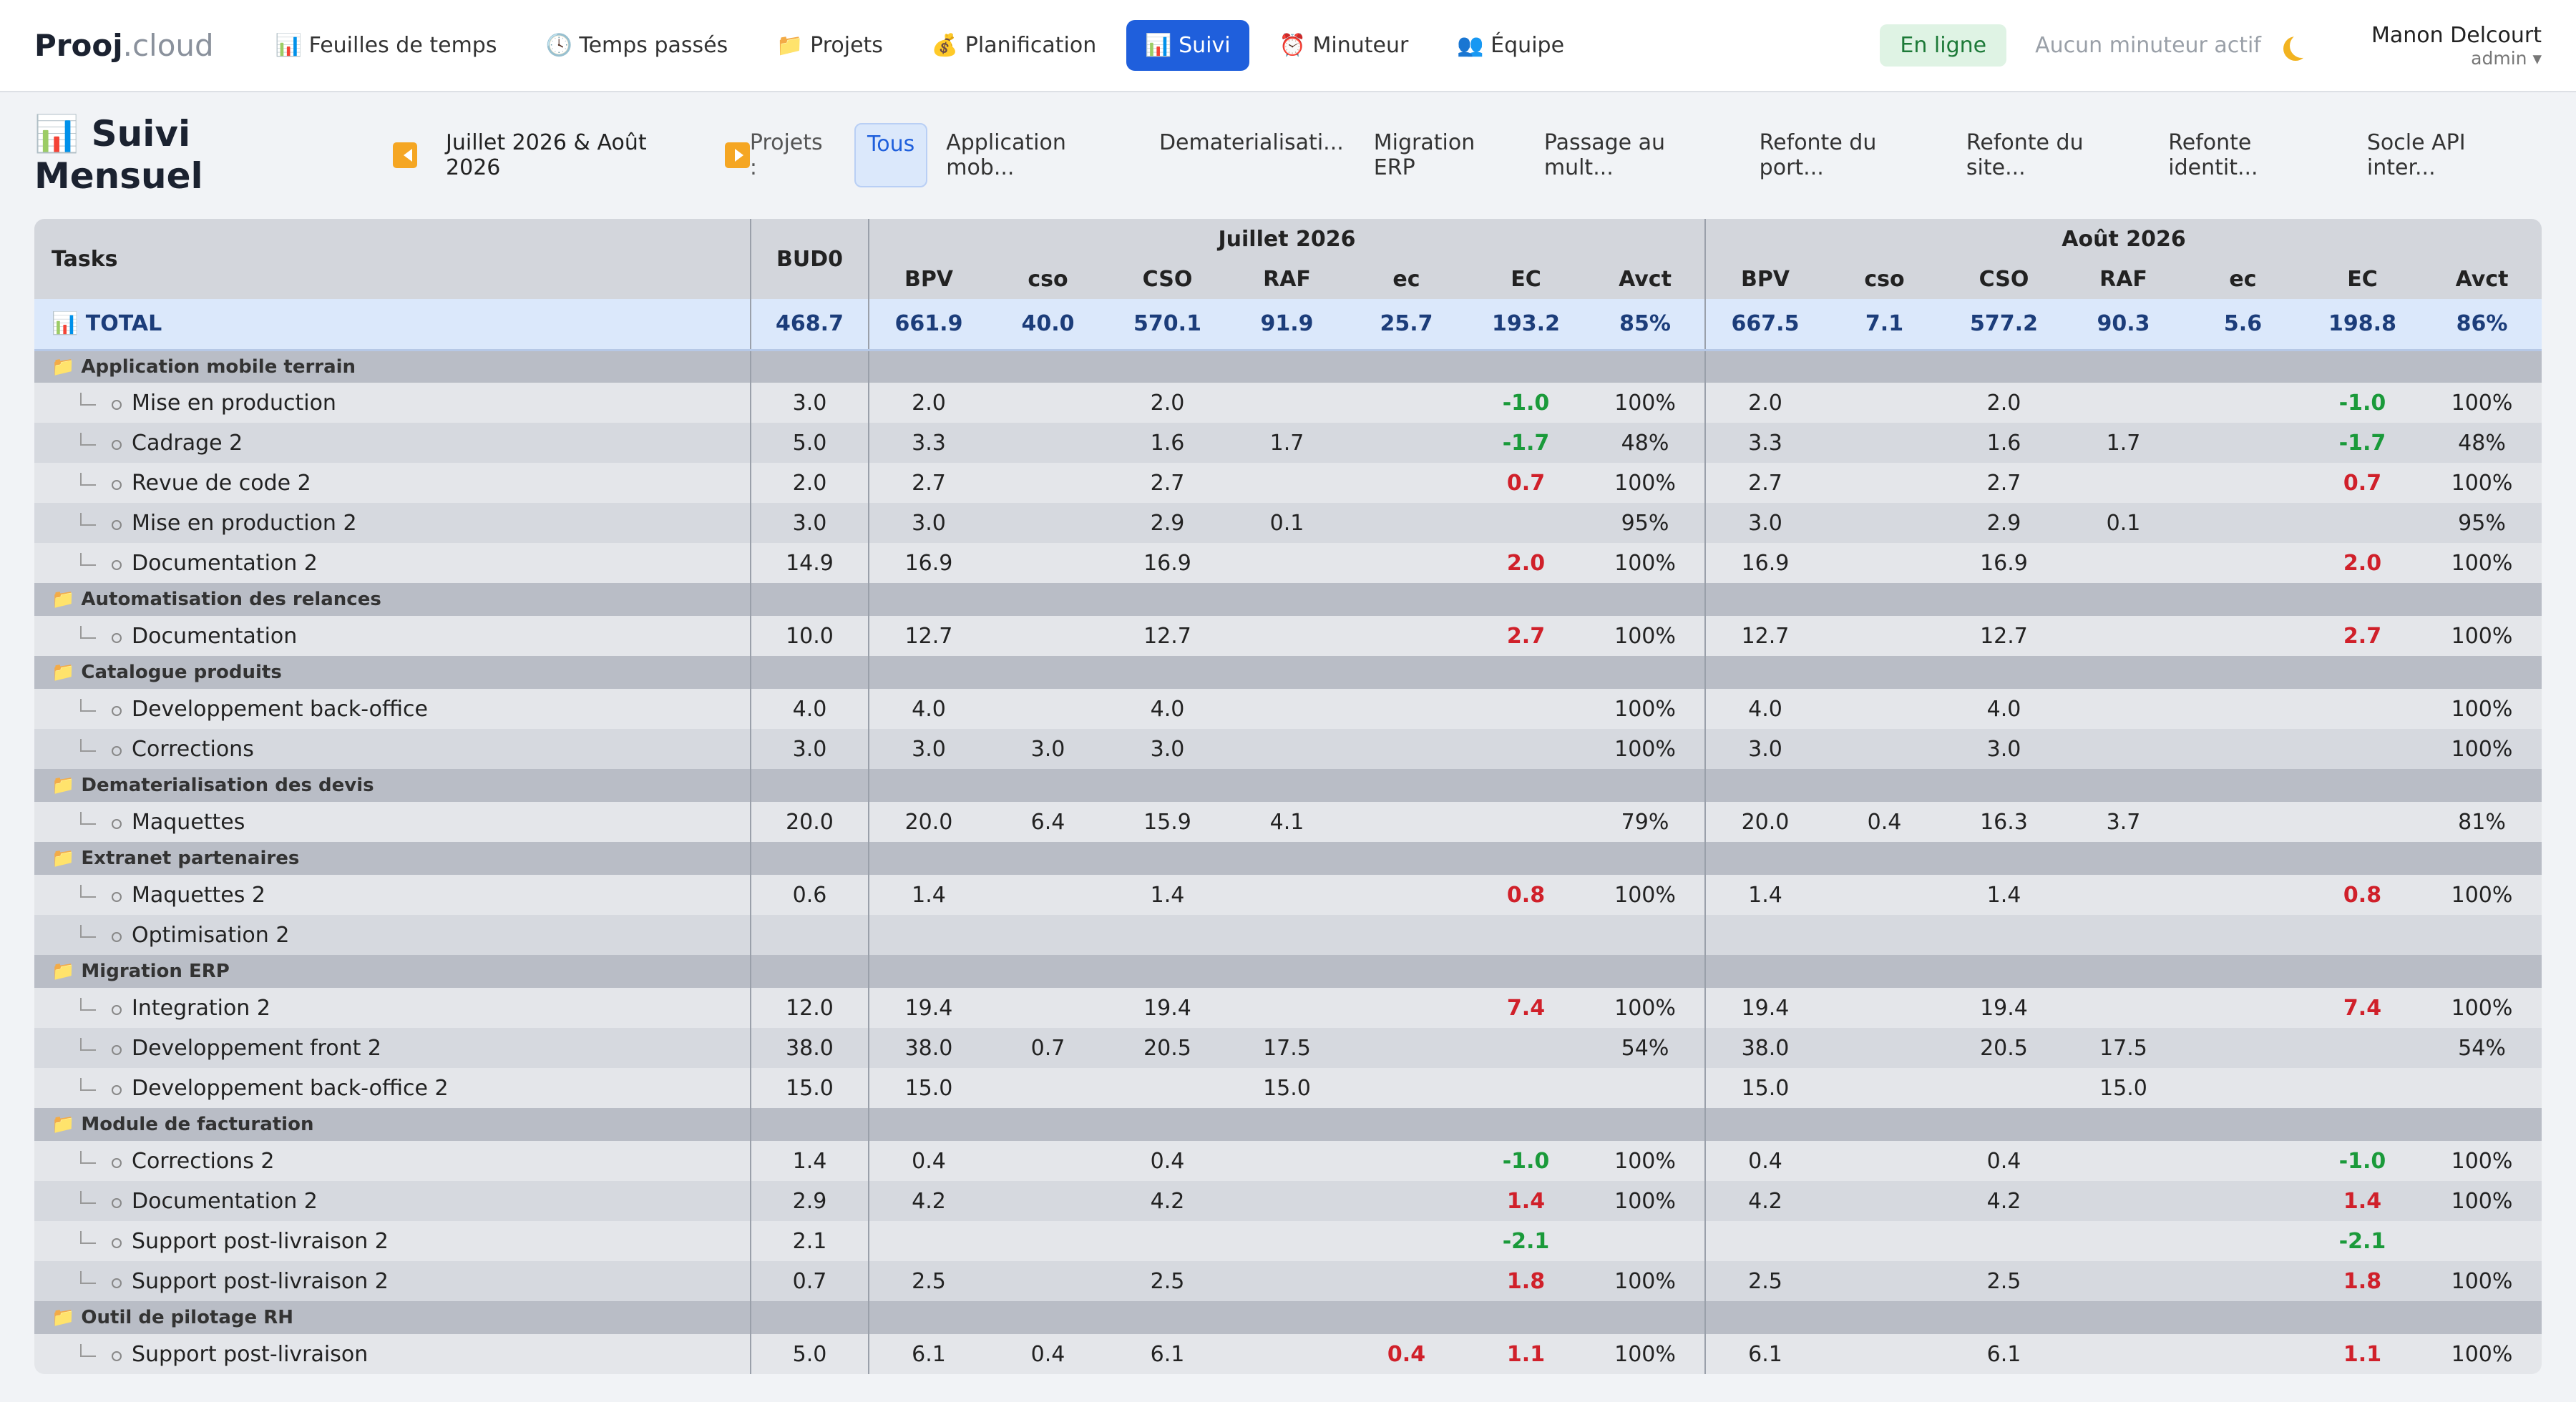  Describe the element at coordinates (1167, 523) in the screenshot. I see `value-cell: 2.9` at that location.